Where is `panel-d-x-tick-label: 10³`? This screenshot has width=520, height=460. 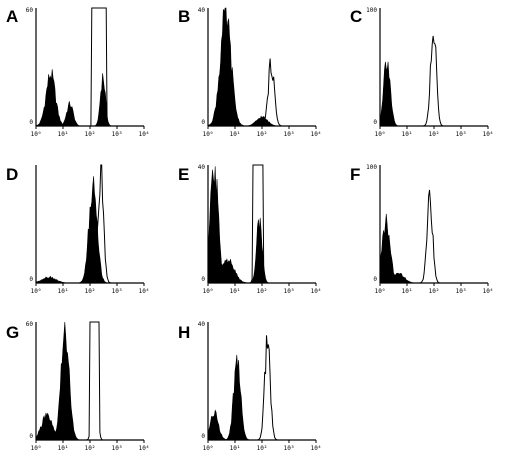 panel-d-x-tick-label: 10³ is located at coordinates (117, 291).